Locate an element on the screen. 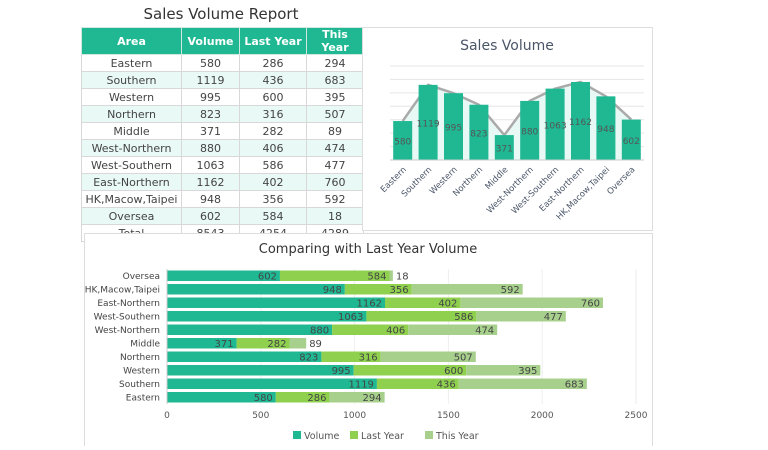 This screenshot has height=450, width=768. data-label: 402 is located at coordinates (447, 304).